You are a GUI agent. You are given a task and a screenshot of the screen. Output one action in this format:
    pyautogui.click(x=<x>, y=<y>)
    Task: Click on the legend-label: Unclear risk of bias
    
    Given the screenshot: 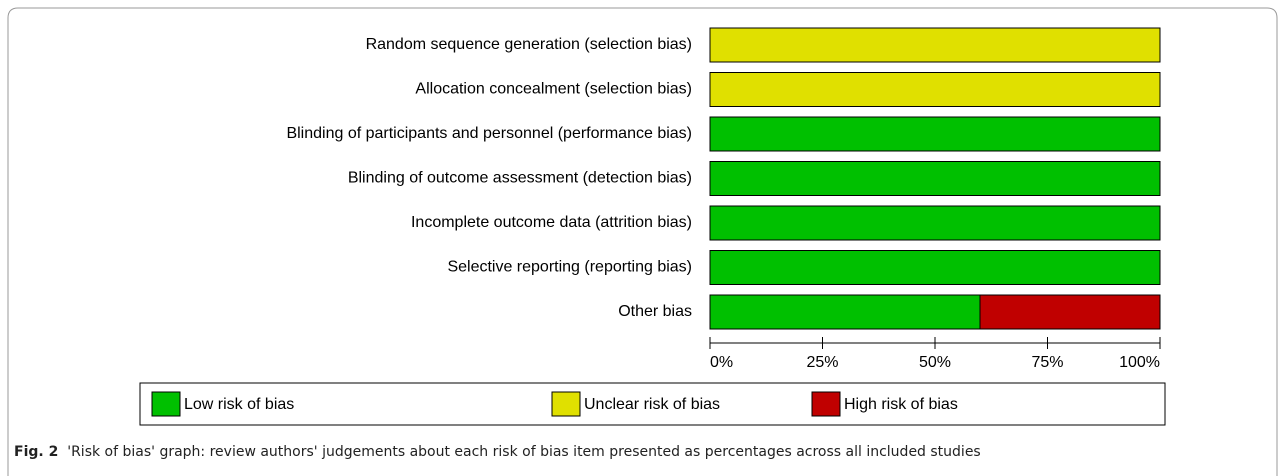 What is the action you would take?
    pyautogui.click(x=652, y=404)
    